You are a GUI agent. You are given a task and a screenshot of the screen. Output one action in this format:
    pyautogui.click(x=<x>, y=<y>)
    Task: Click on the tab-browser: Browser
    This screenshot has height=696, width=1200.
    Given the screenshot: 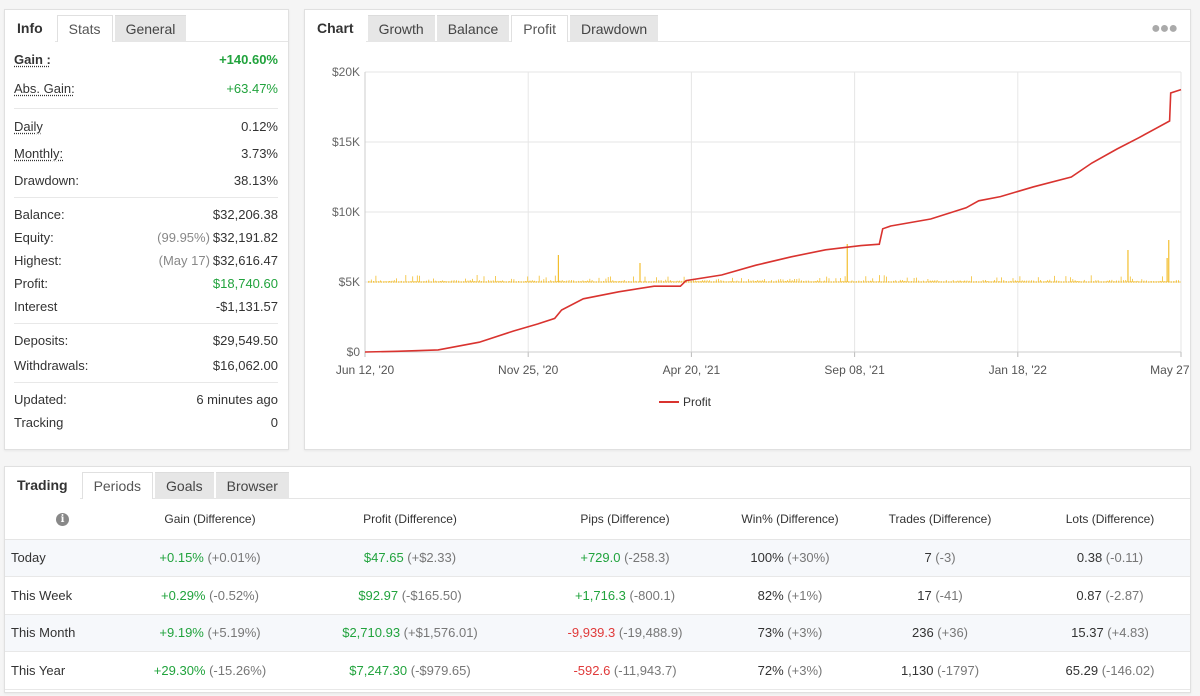 What is the action you would take?
    pyautogui.click(x=252, y=485)
    